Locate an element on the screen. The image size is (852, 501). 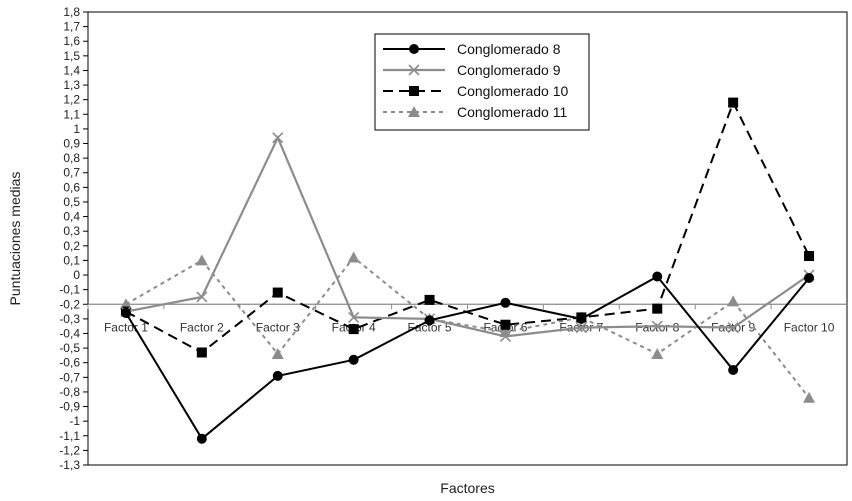
y-tick-label: 0,1 is located at coordinates (71, 260).